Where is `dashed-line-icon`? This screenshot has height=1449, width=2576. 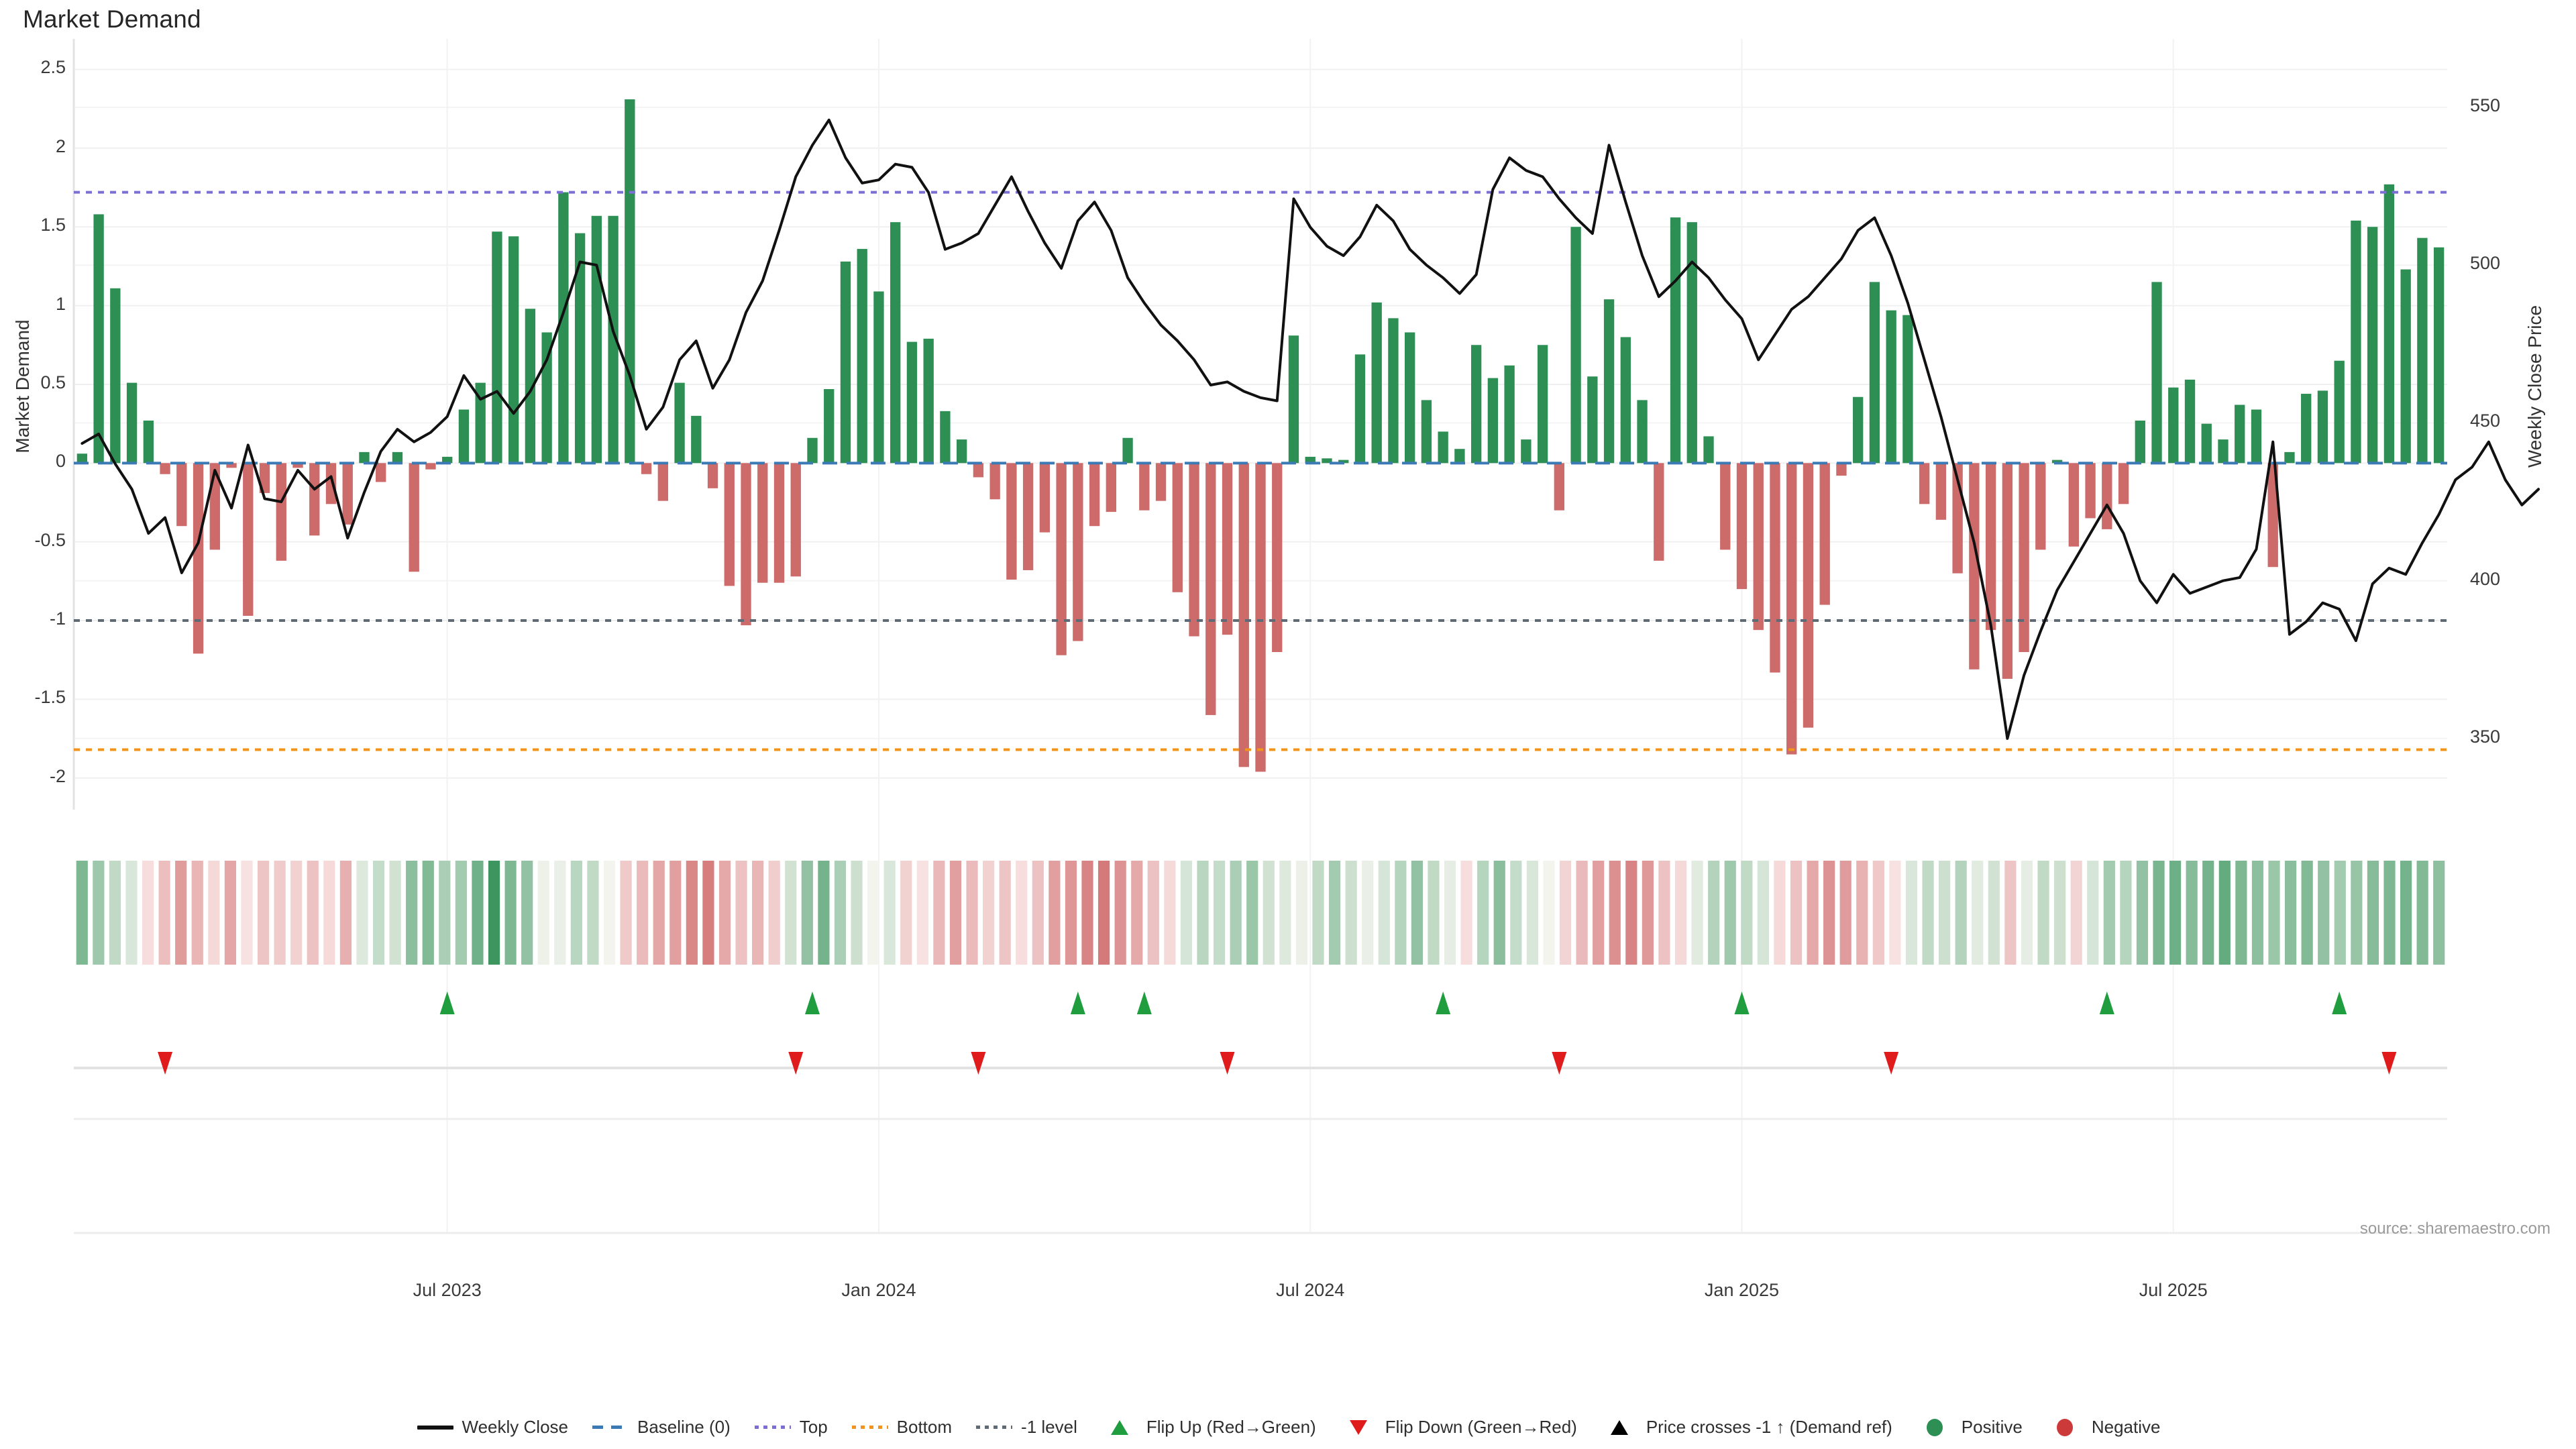 dashed-line-icon is located at coordinates (610, 1427).